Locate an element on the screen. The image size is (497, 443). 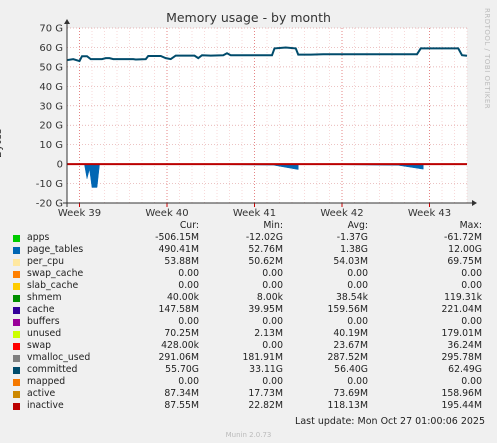
y-tick-label: 30 G is located at coordinates (51, 106).